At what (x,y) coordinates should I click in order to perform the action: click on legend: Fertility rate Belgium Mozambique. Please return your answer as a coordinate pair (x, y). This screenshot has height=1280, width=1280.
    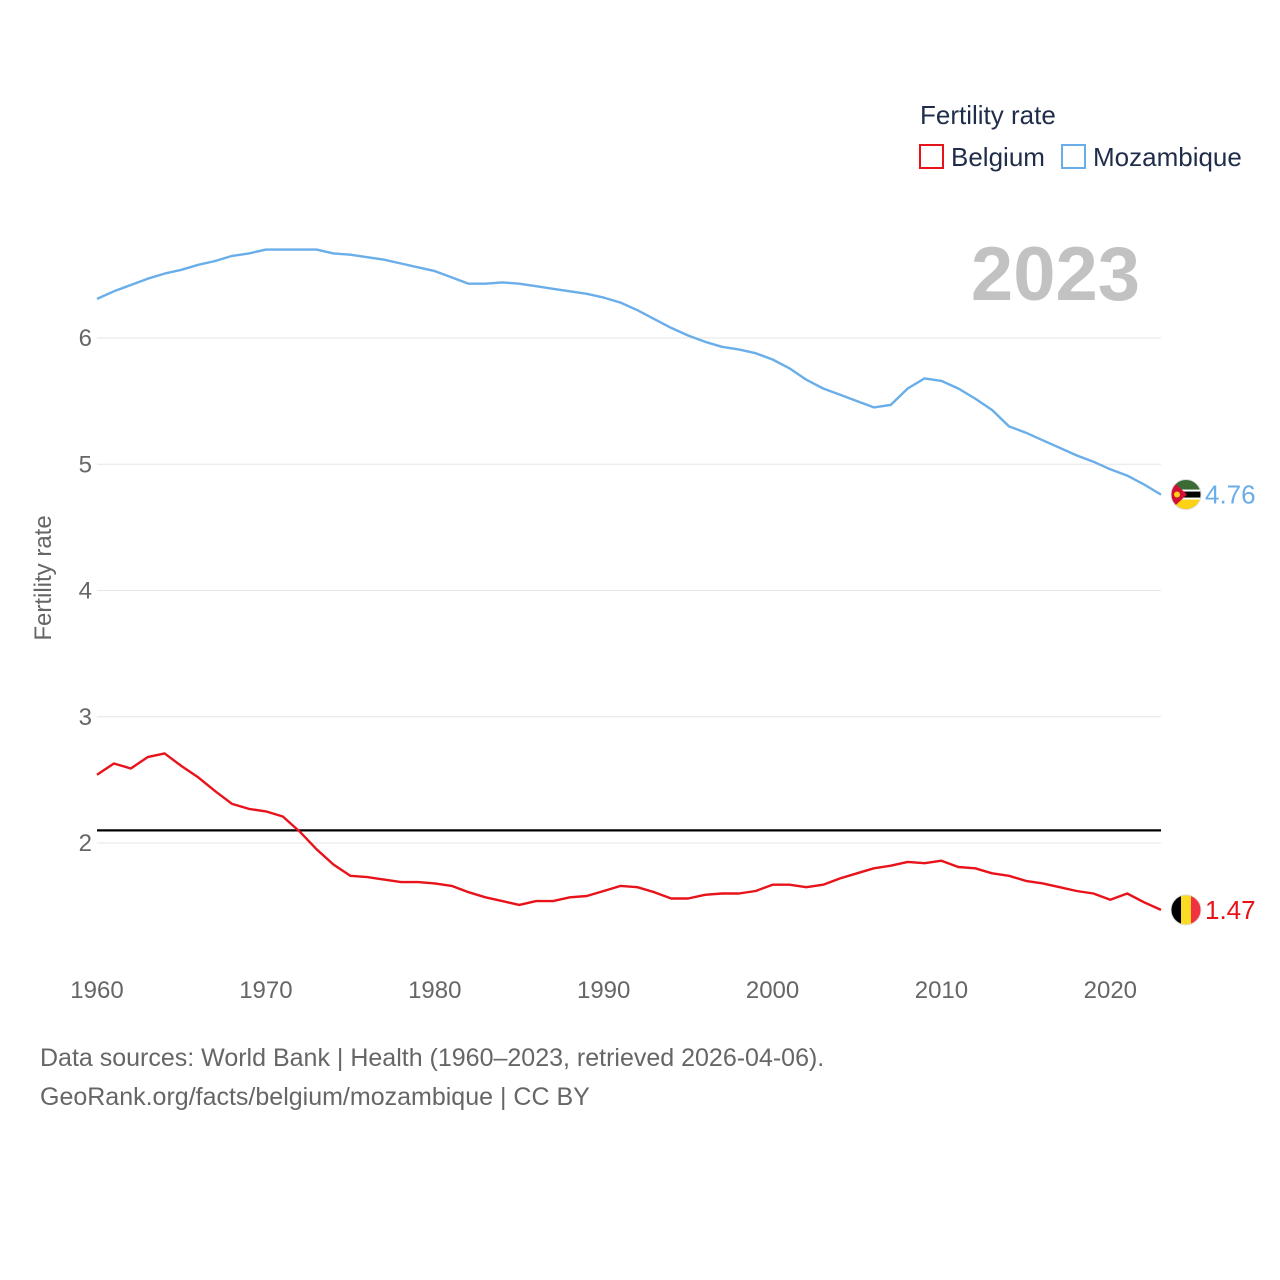
    Looking at the image, I should click on (1080, 136).